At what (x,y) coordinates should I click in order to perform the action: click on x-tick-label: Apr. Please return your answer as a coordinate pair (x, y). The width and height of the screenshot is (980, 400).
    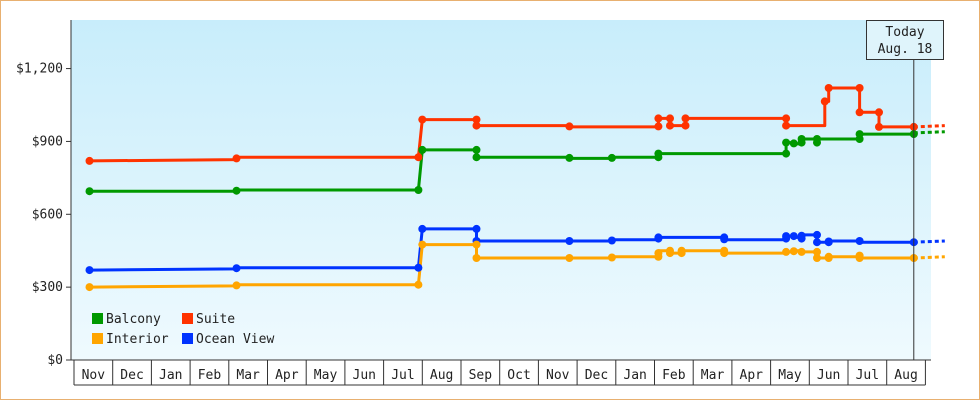
    Looking at the image, I should click on (752, 375).